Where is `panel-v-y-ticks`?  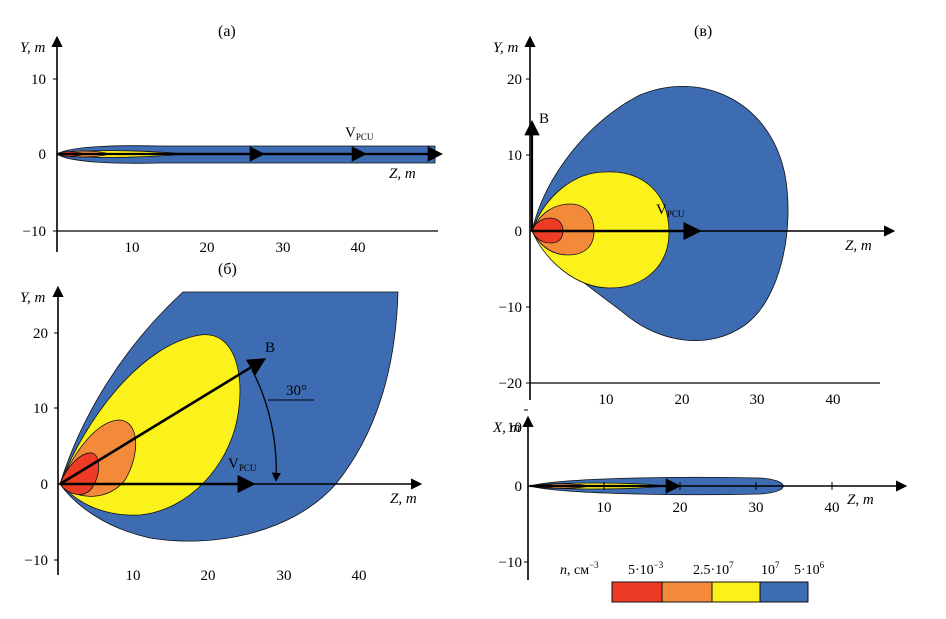
panel-v-y-ticks is located at coordinates (528, 231).